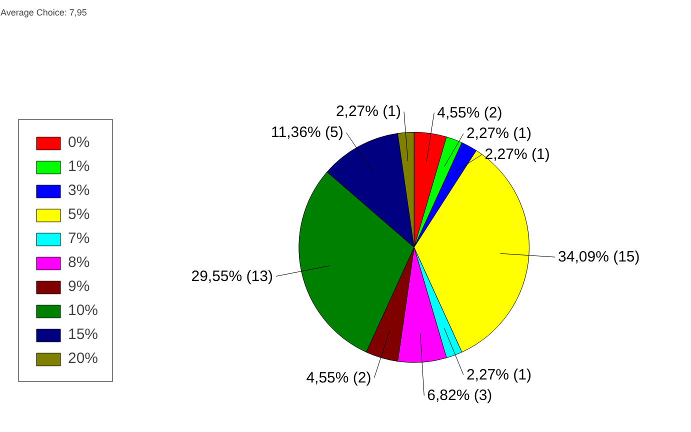 This screenshot has height=432, width=691. I want to click on legend-label: 20%, so click(83, 358).